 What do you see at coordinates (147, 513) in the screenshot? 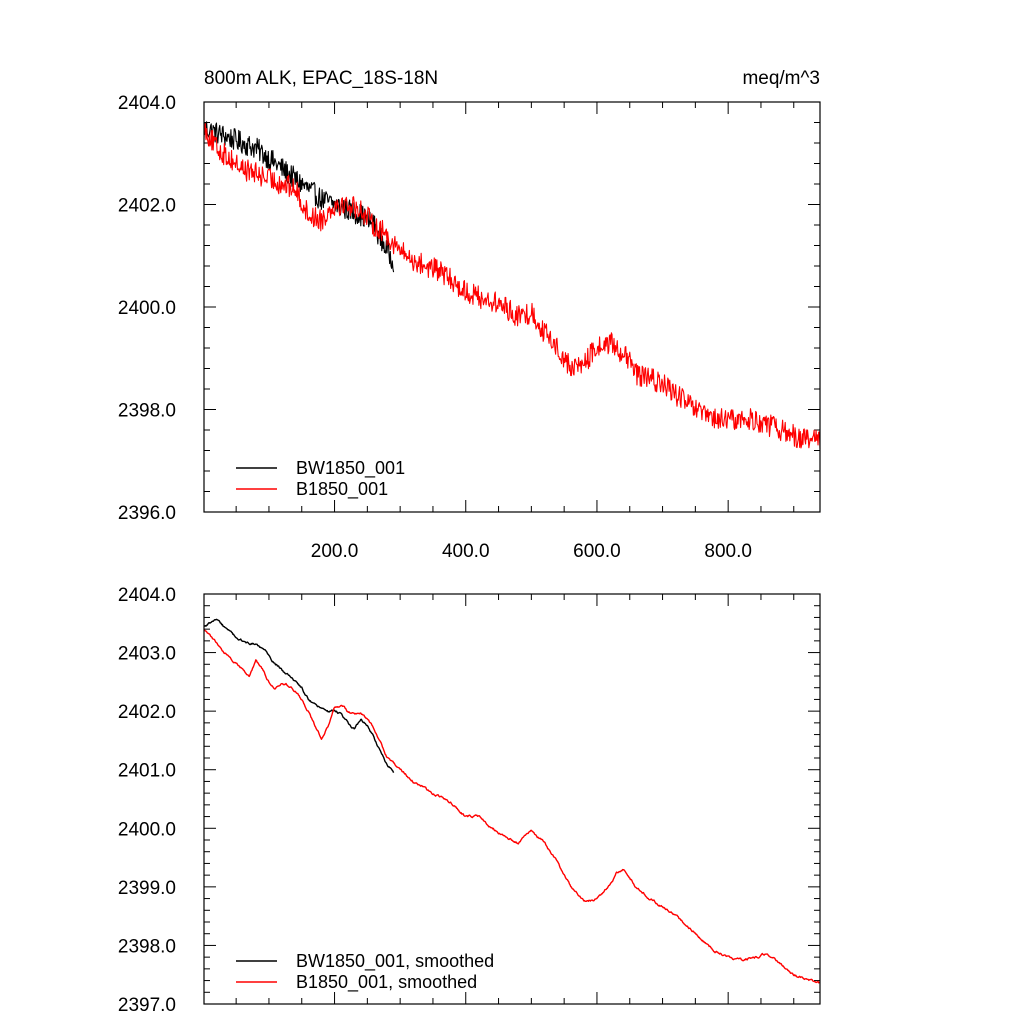
I see `top-ytick-label: 2396.0` at bounding box center [147, 513].